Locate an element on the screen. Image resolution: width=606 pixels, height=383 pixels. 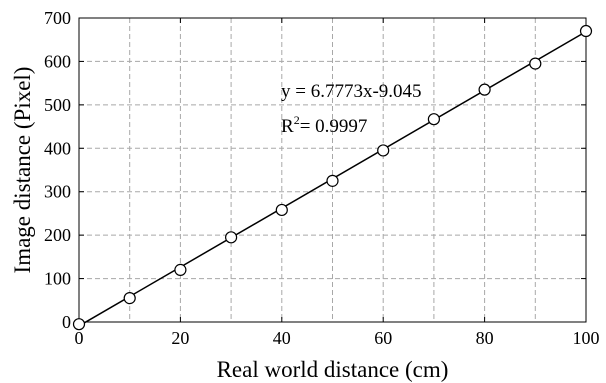
x-tick-label: 100 is located at coordinates (586, 338).